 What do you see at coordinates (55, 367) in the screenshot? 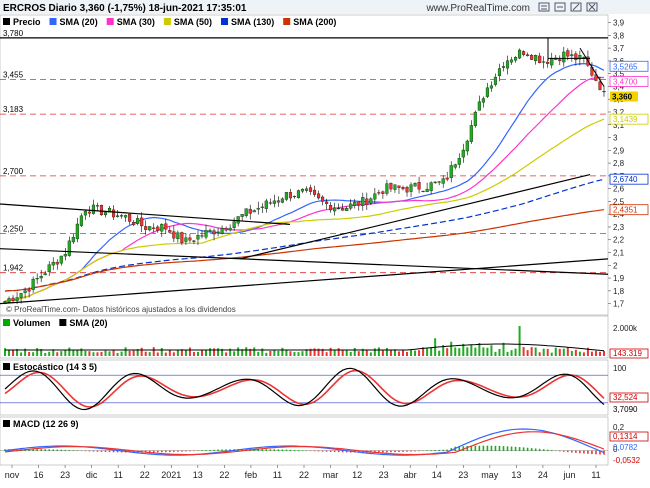
I see `legend-label: Estocástico (14 3 5)` at bounding box center [55, 367].